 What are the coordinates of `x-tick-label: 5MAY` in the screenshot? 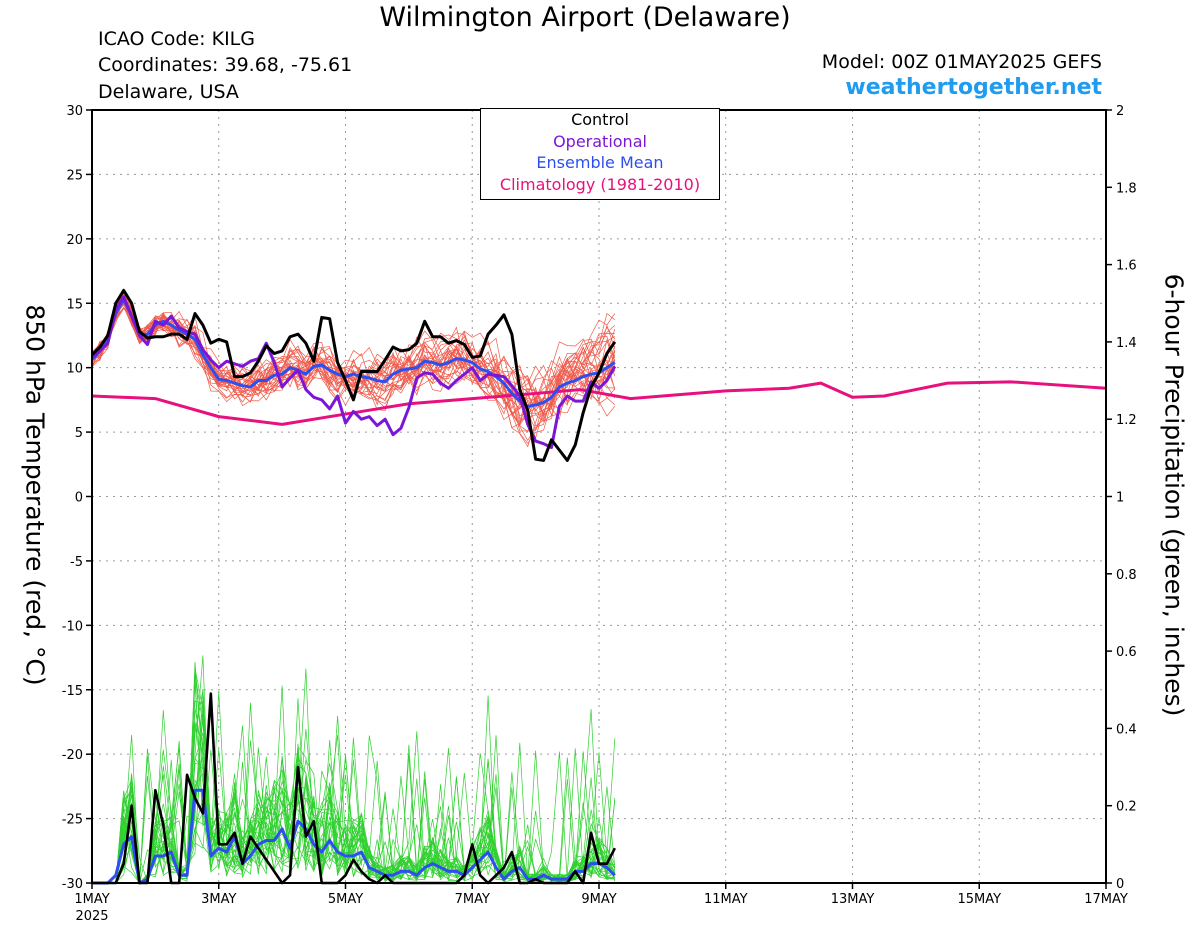 It's located at (345, 899).